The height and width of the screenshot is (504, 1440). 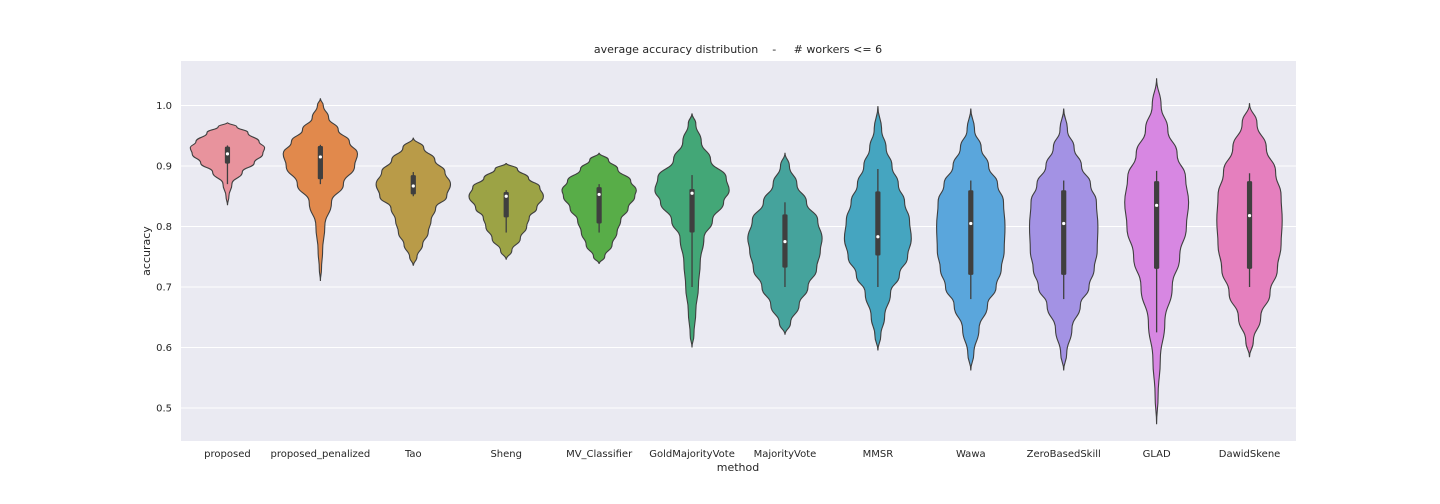 I want to click on x-tick-label: GoldMajorityVote, so click(x=692, y=454).